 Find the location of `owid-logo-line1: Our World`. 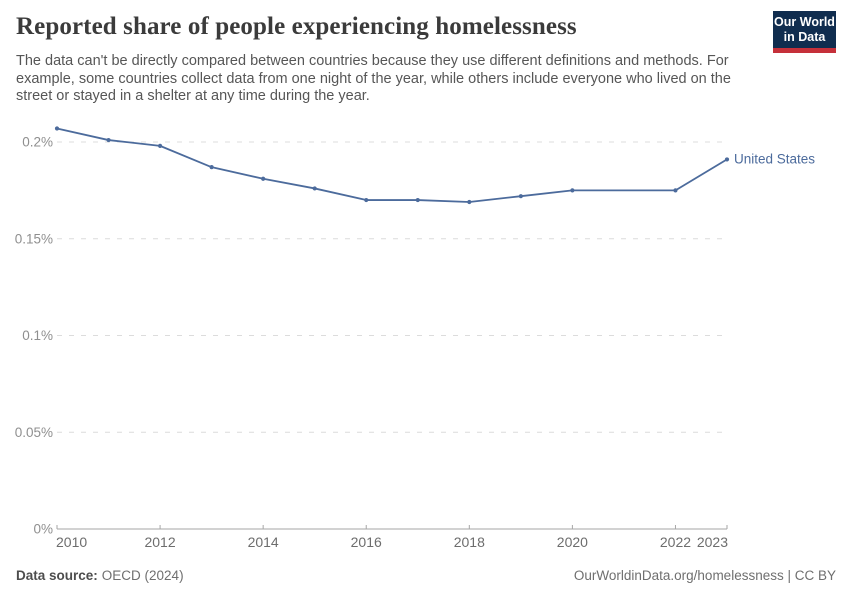

owid-logo-line1: Our World is located at coordinates (804, 22).